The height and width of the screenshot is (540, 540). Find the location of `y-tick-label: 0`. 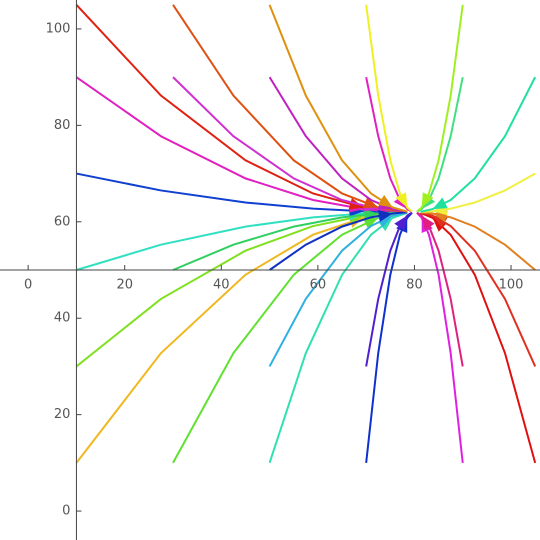

y-tick-label: 0 is located at coordinates (66, 511).